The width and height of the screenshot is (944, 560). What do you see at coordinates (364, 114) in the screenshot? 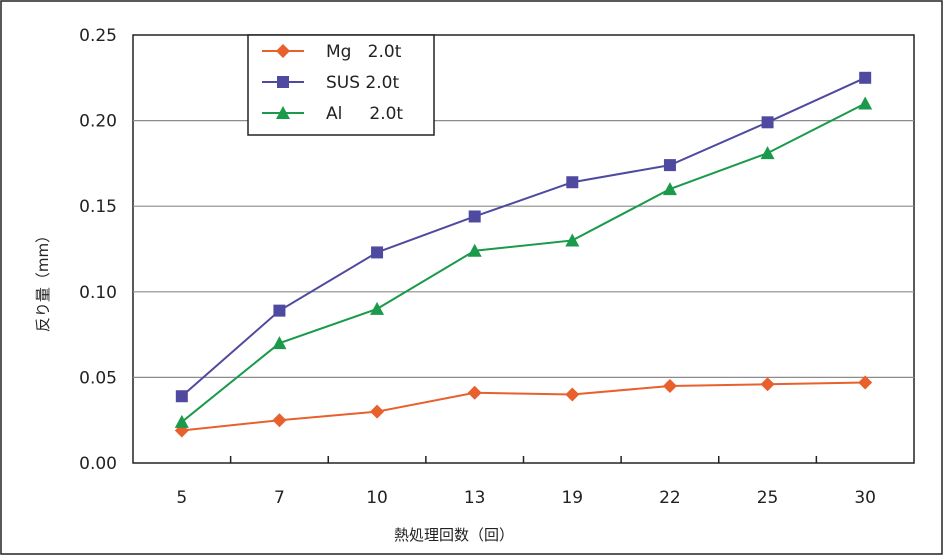
I see `legend-label: Al 2.0t` at bounding box center [364, 114].